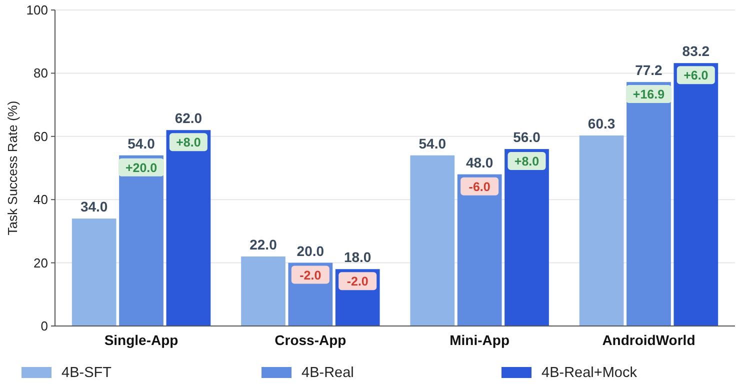  What do you see at coordinates (141, 167) in the screenshot?
I see `annotation: +20.0` at bounding box center [141, 167].